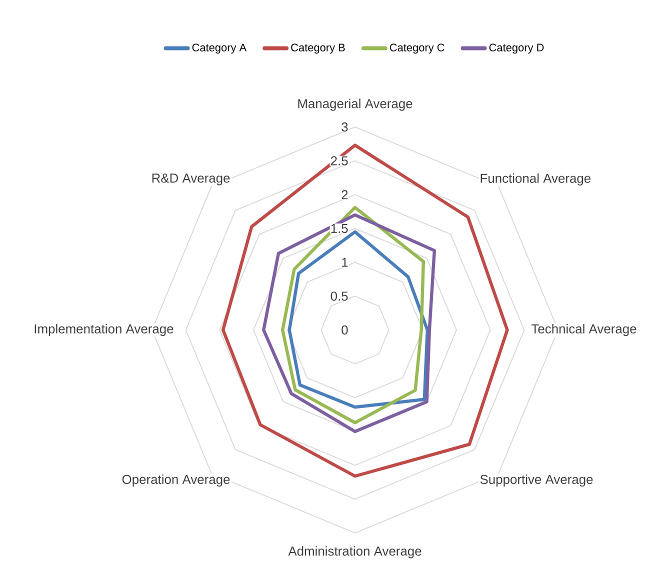 This screenshot has width=670, height=562. Describe the element at coordinates (345, 262) in the screenshot. I see `y-tick-label: 1` at that location.